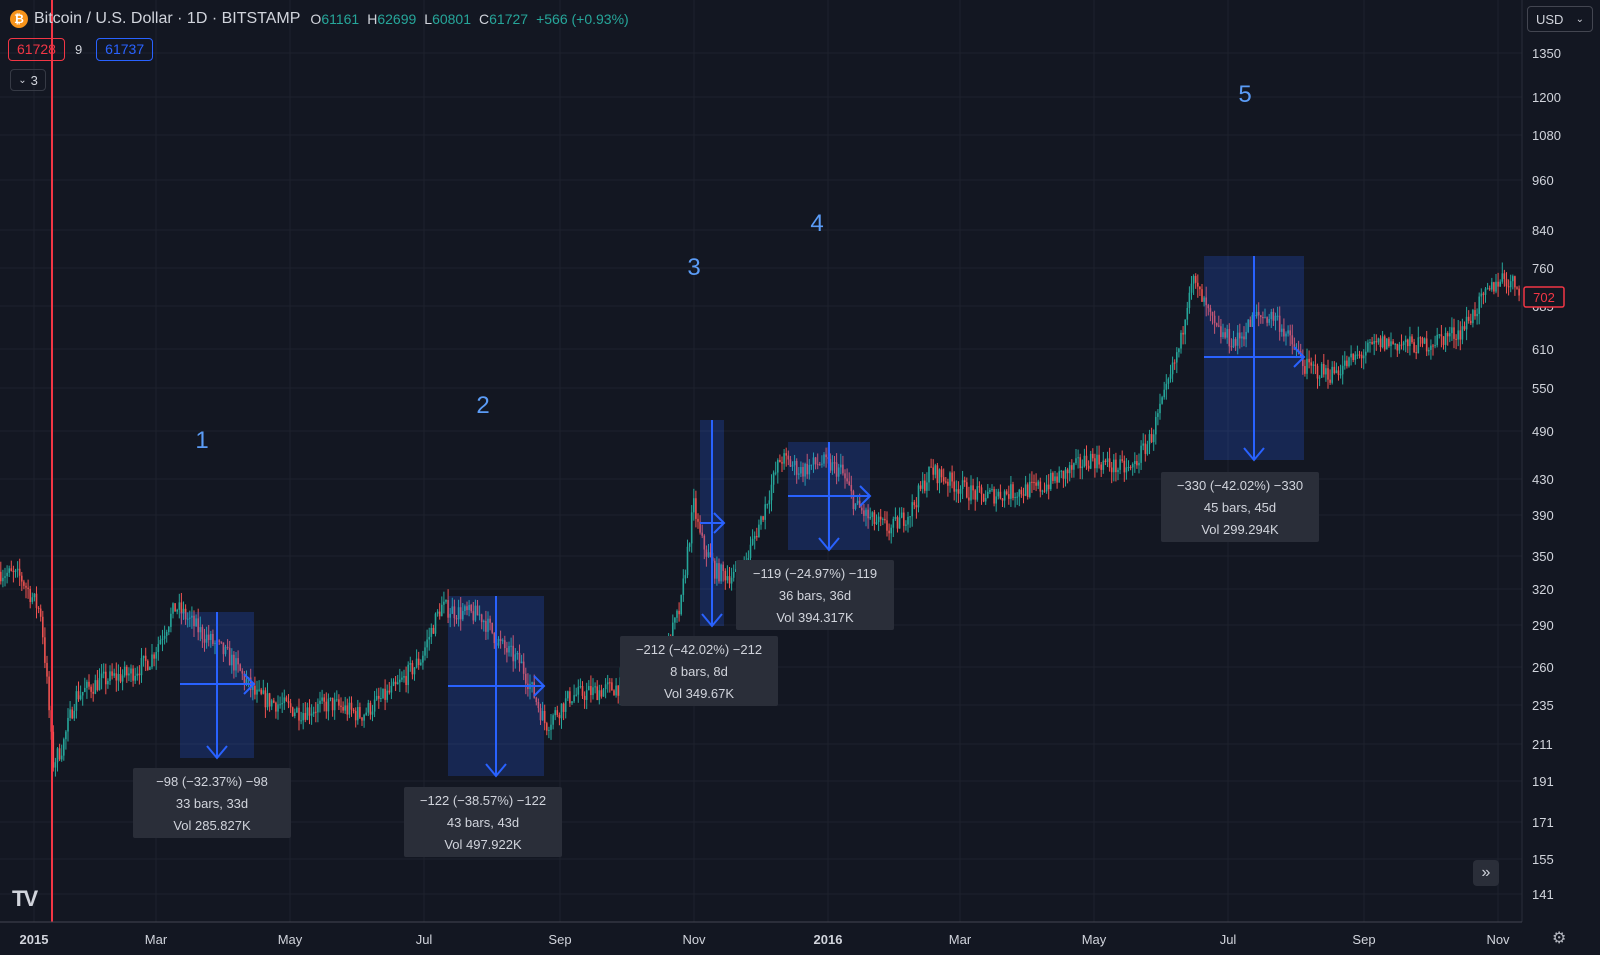 Image resolution: width=1600 pixels, height=955 pixels. What do you see at coordinates (1560, 19) in the screenshot?
I see `currency-select: USD ⌄` at bounding box center [1560, 19].